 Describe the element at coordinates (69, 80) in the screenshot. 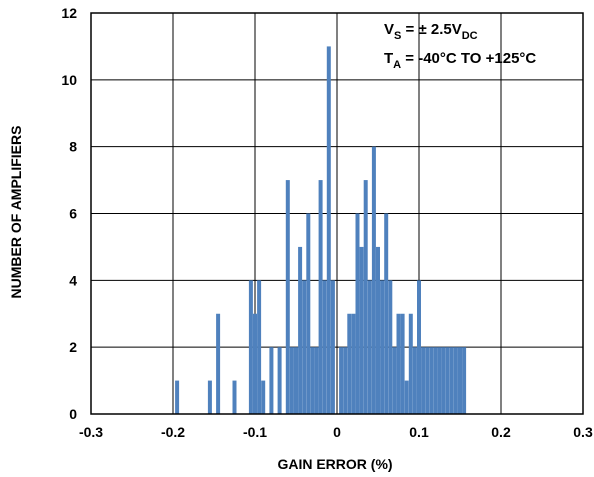

I see `y-tick-label: 10` at that location.